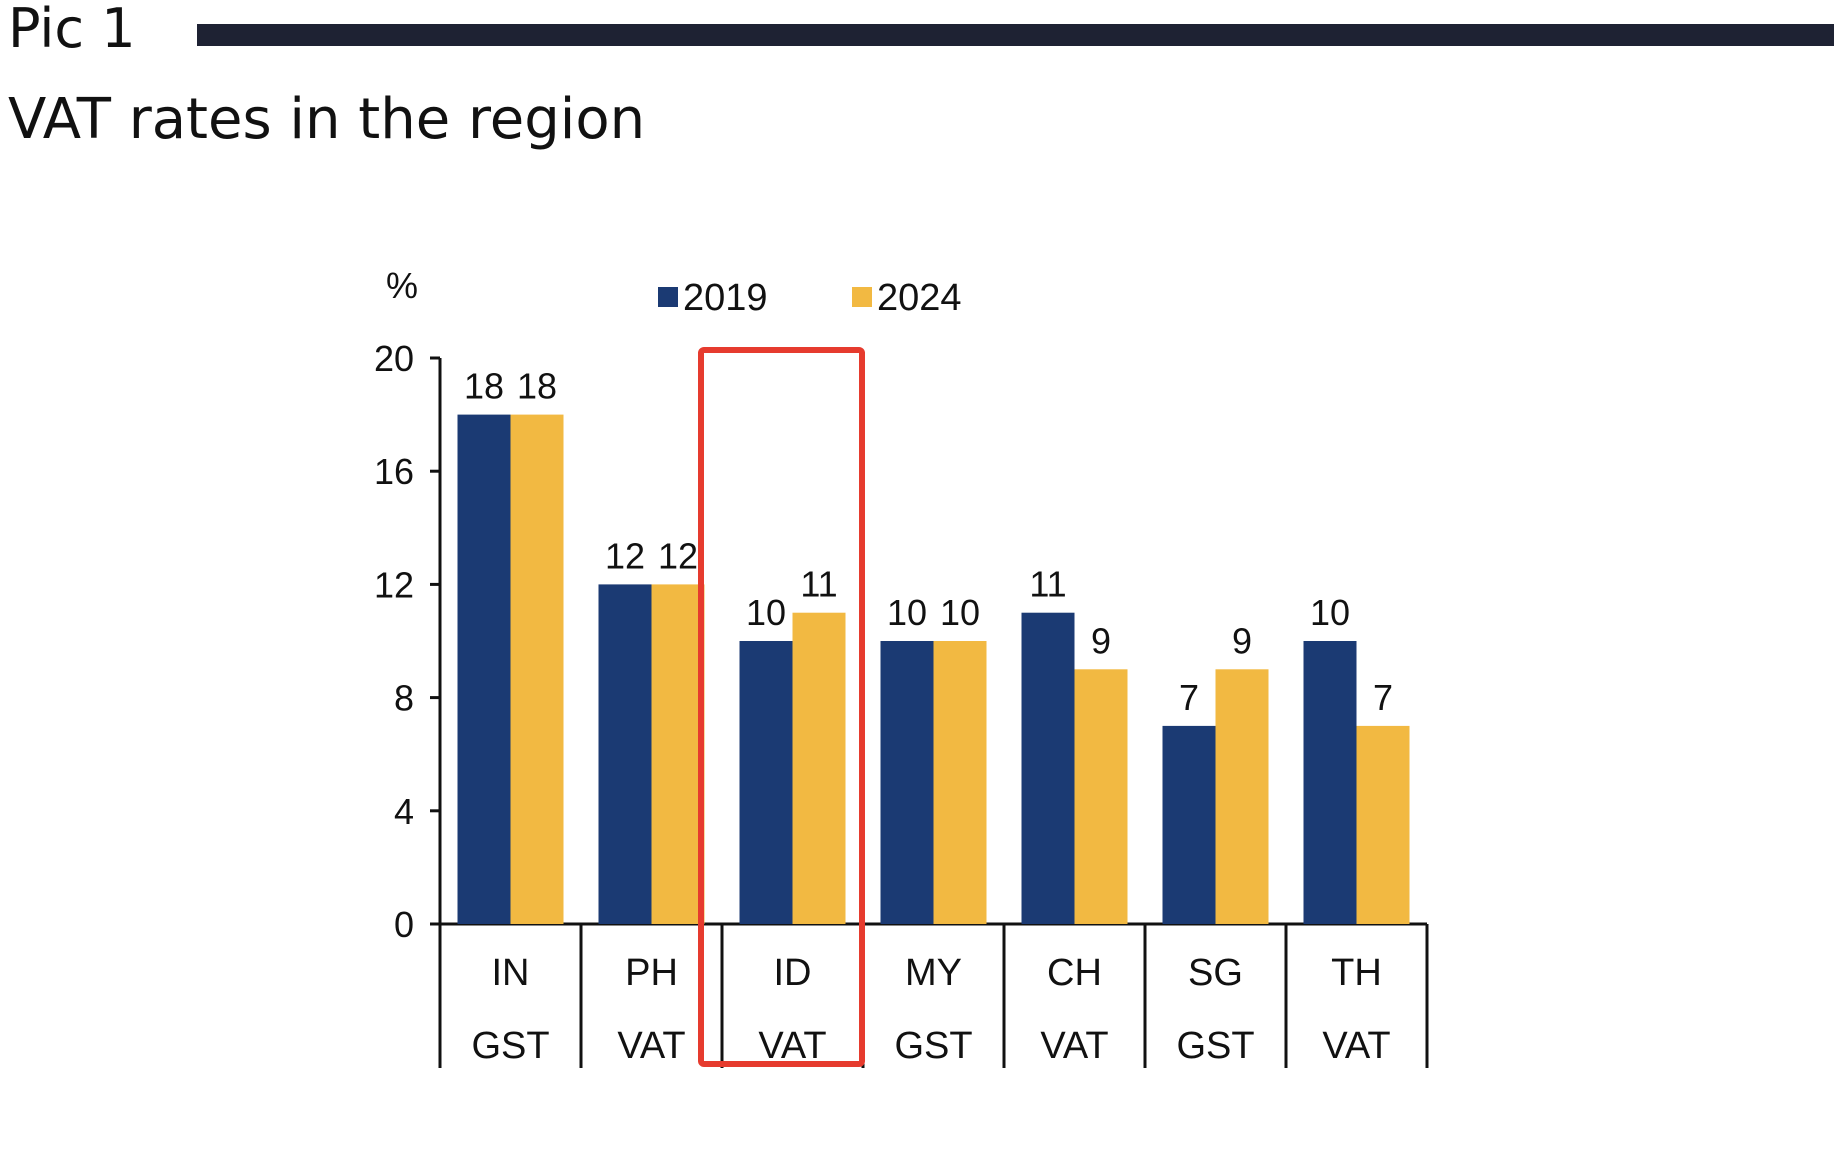 The image size is (1836, 1166). Describe the element at coordinates (907, 612) in the screenshot. I see `data-label-2019-MY: 10` at that location.